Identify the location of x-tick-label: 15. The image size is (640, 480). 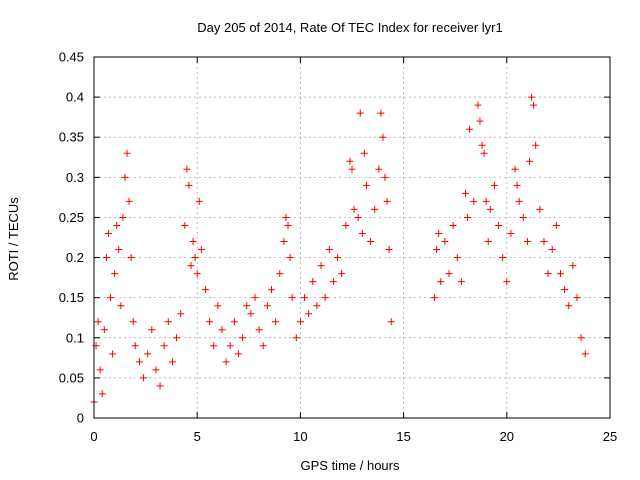
(403, 436).